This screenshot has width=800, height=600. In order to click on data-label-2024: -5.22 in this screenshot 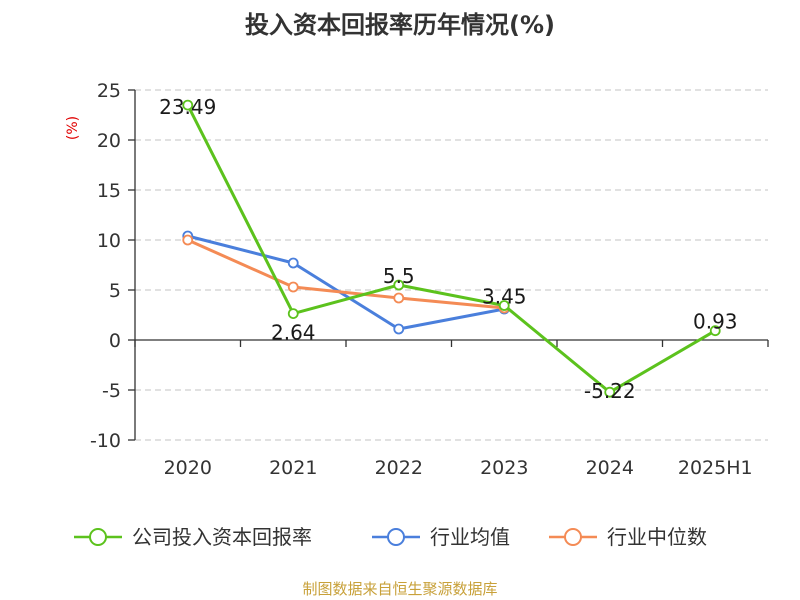, I will do `click(610, 391)`.